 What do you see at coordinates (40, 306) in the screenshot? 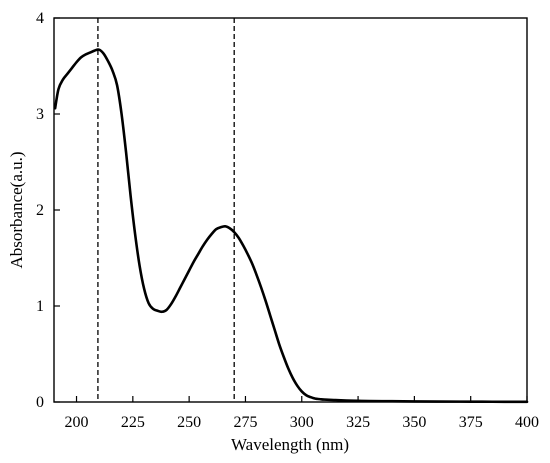
I see `y-tick-label: 1` at bounding box center [40, 306].